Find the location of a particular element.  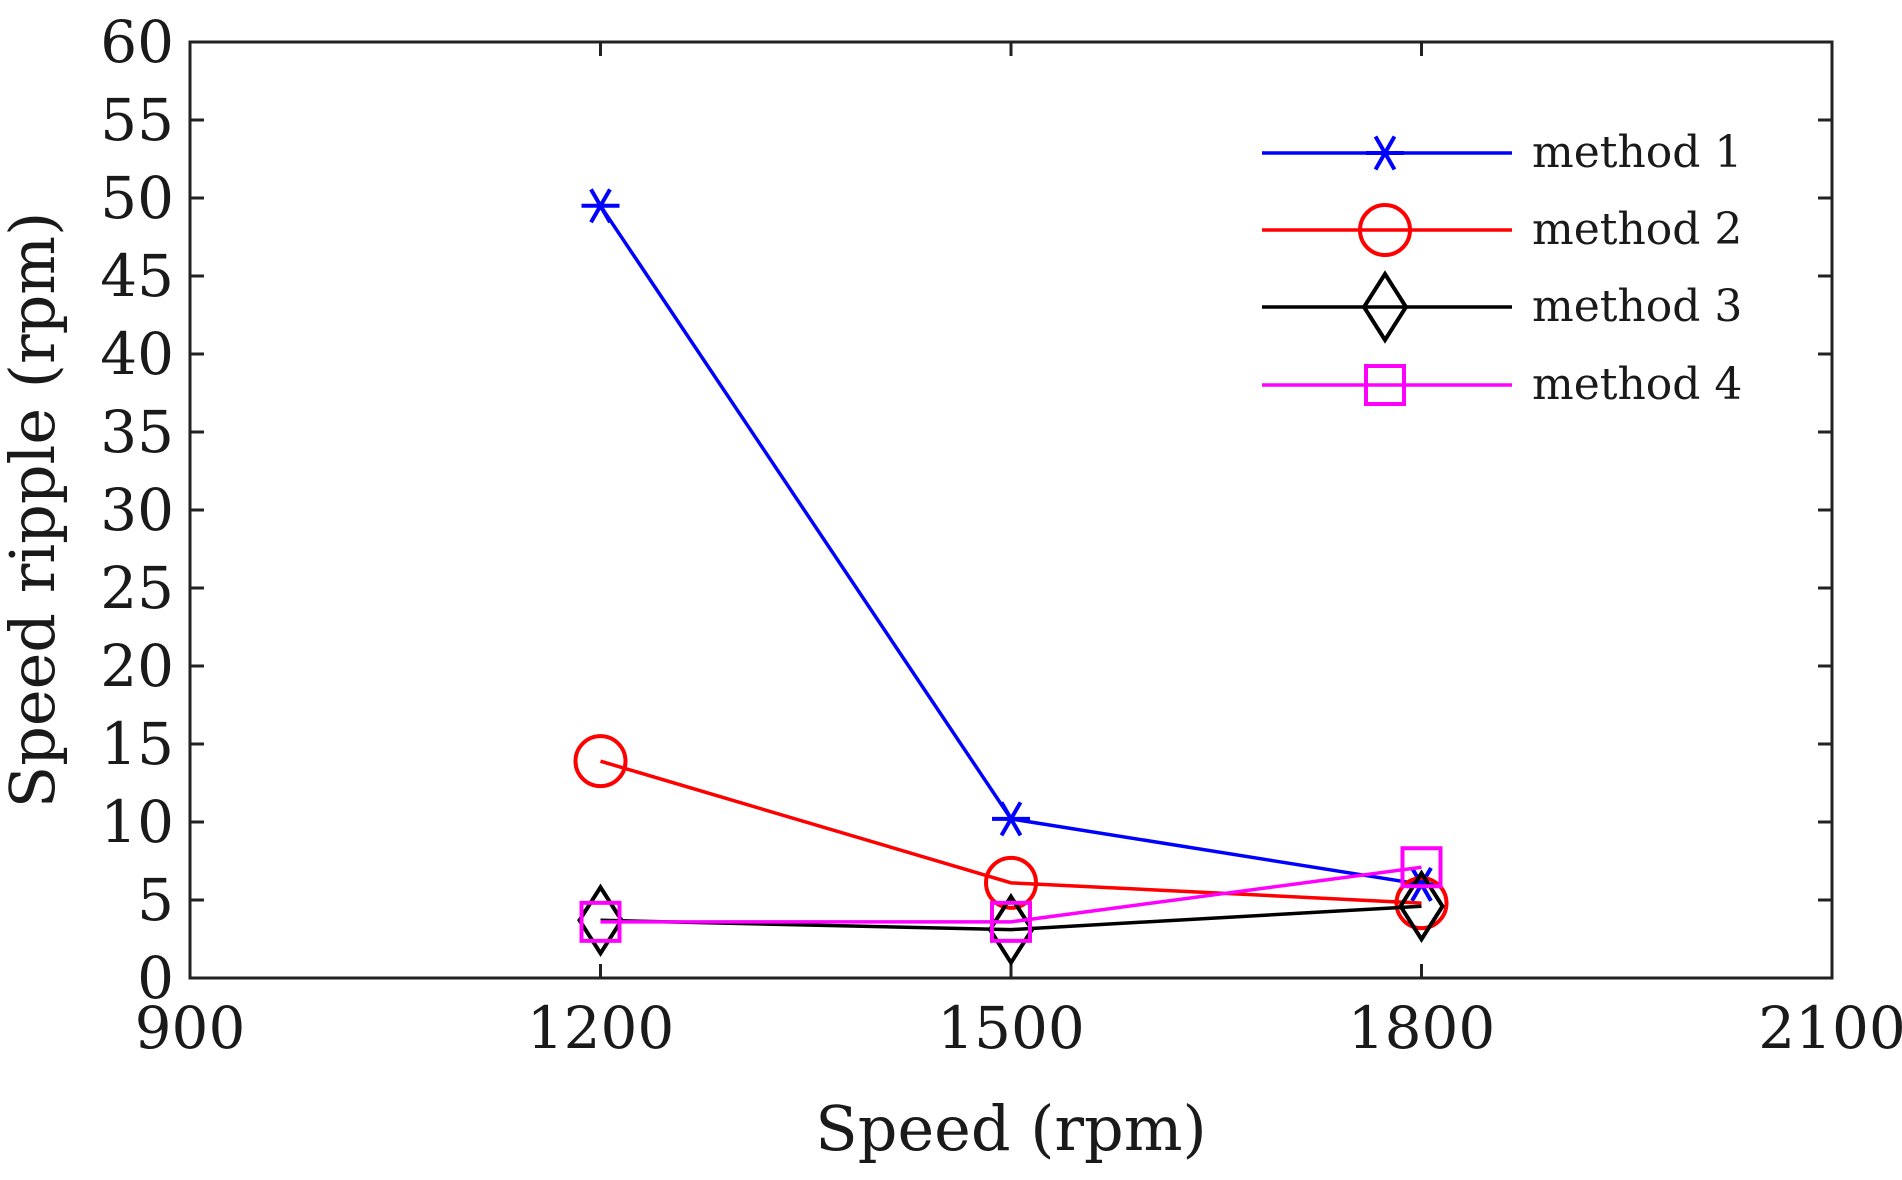

x-tick-label: 1800 is located at coordinates (1422, 1028).